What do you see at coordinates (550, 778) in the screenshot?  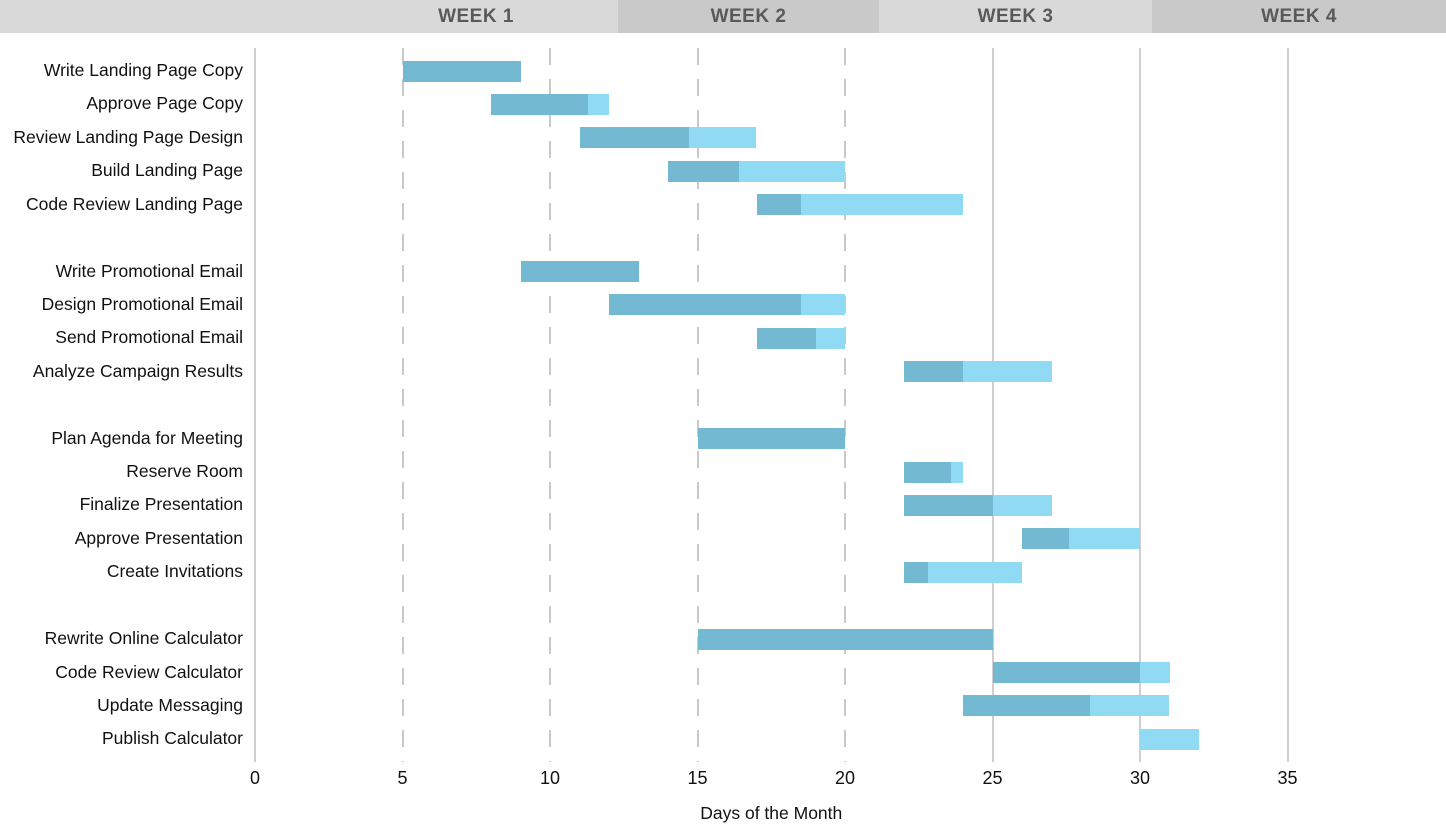 I see `x-tick-label: 10` at bounding box center [550, 778].